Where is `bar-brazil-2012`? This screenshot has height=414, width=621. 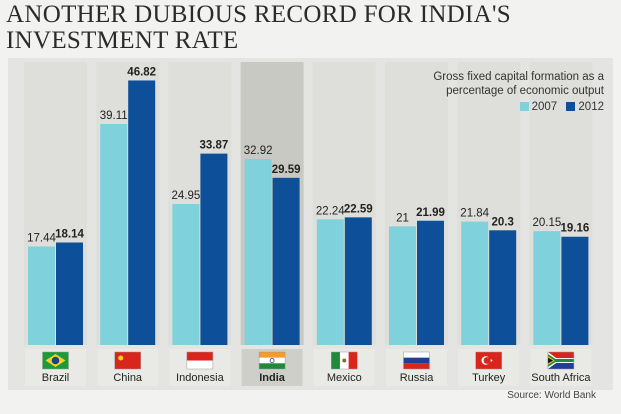
bar-brazil-2012 is located at coordinates (69, 293).